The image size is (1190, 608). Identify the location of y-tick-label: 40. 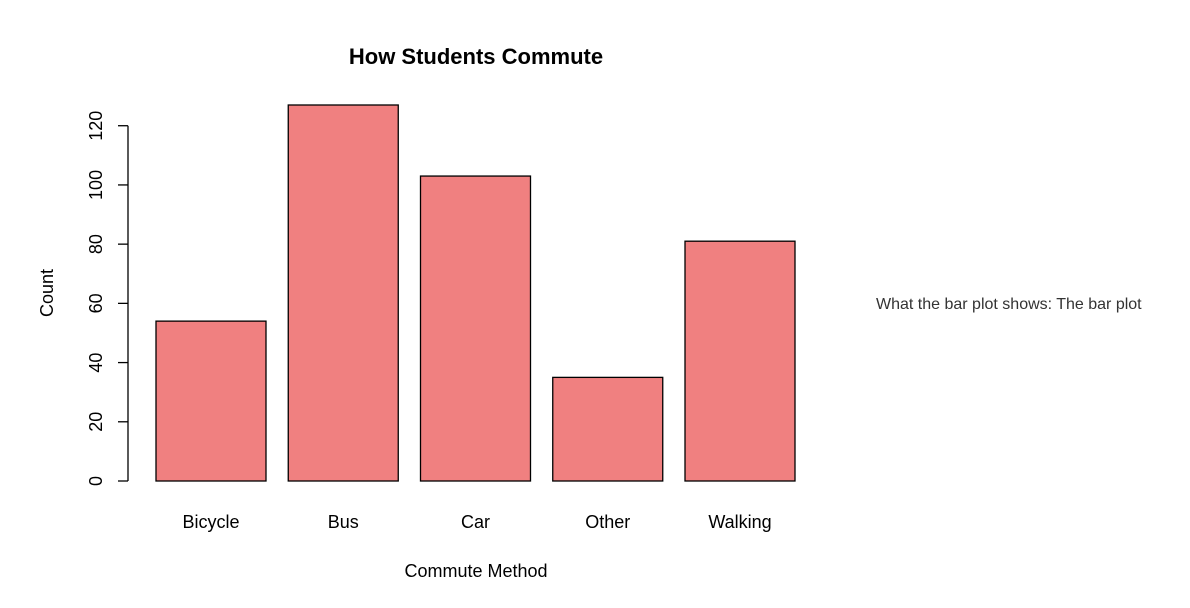
(96, 363).